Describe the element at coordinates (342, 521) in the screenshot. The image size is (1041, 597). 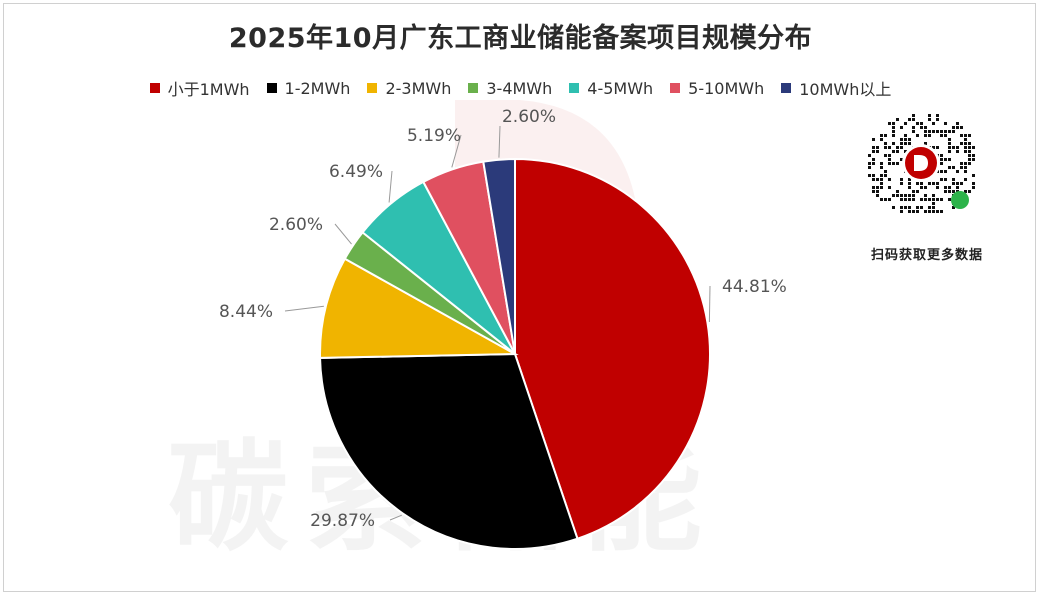
I see `slice-value-label: 29.87%` at that location.